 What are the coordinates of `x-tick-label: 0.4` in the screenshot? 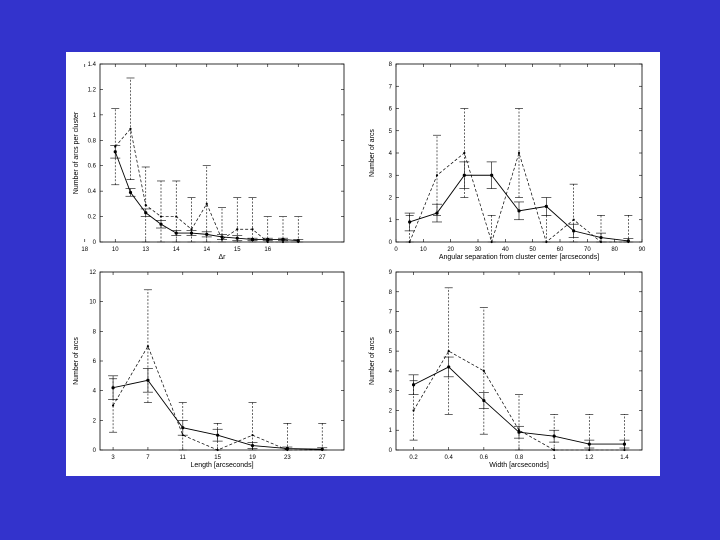 It's located at (449, 458).